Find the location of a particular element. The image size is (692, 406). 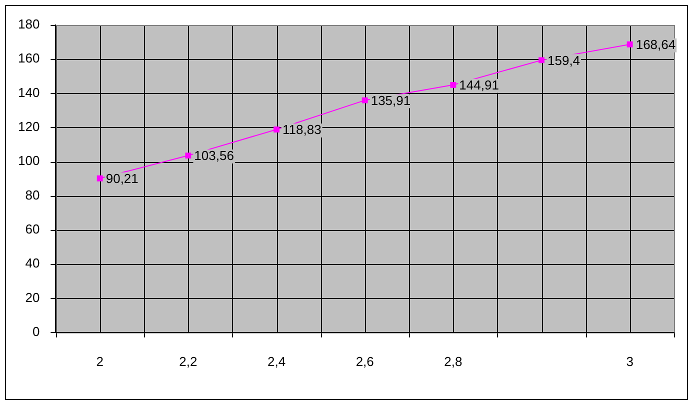

y-tick-label: 120 is located at coordinates (29, 126).